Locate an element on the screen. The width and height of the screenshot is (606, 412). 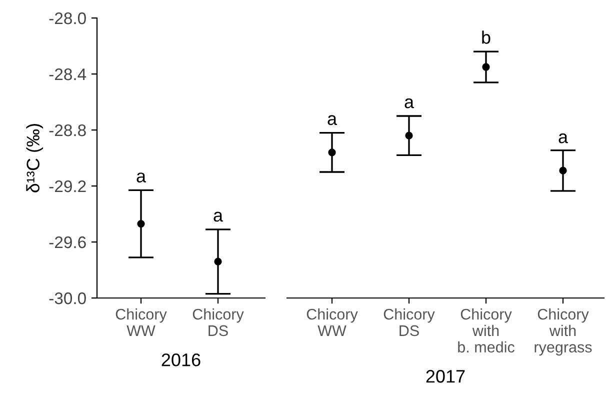
x-axis-title: 2017 is located at coordinates (445, 376).